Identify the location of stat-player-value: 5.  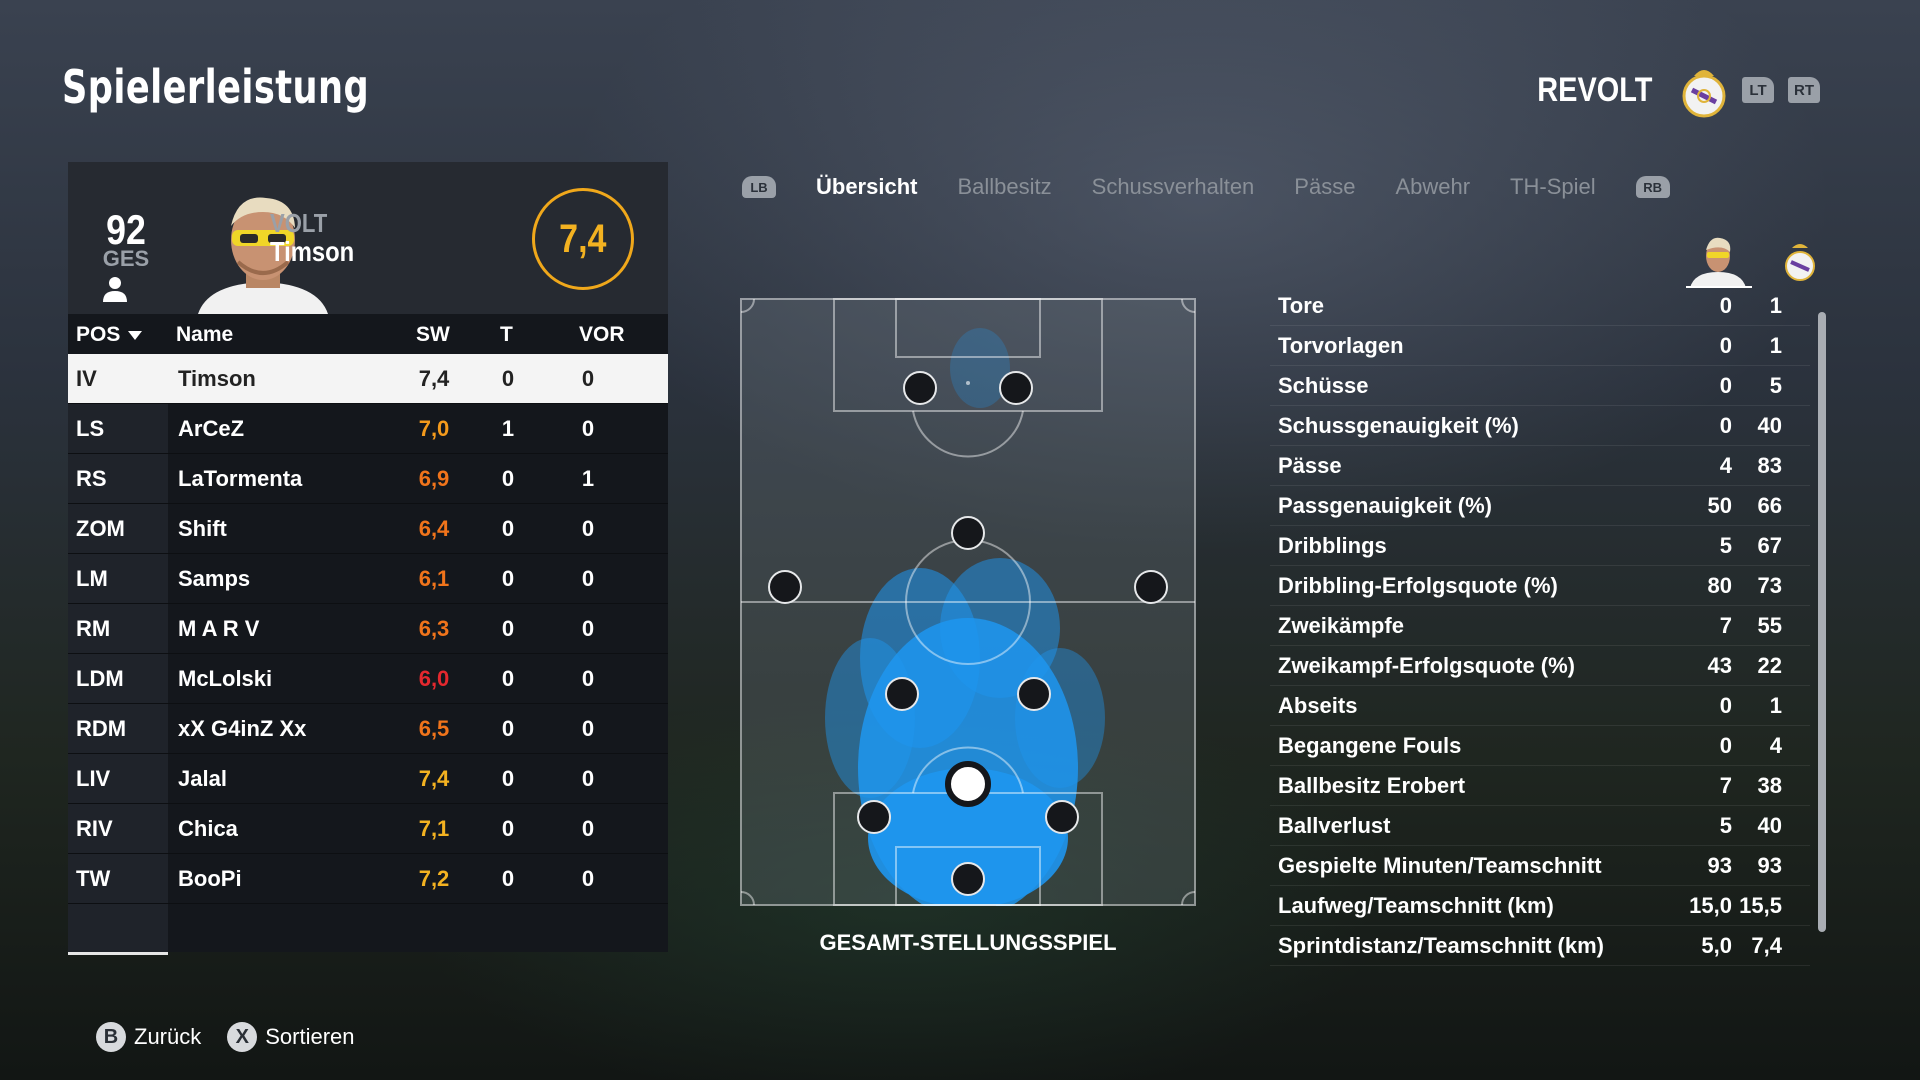
(1725, 825).